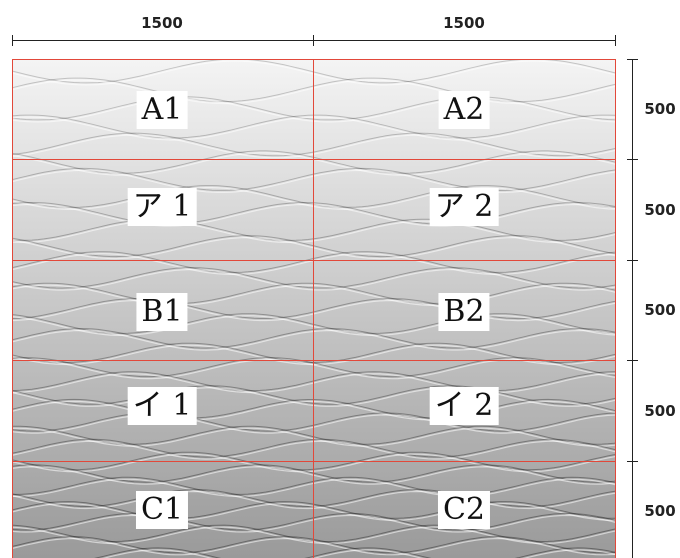 Image resolution: width=680 pixels, height=558 pixels. I want to click on panel-label-i-kana-2: イ 2, so click(464, 406).